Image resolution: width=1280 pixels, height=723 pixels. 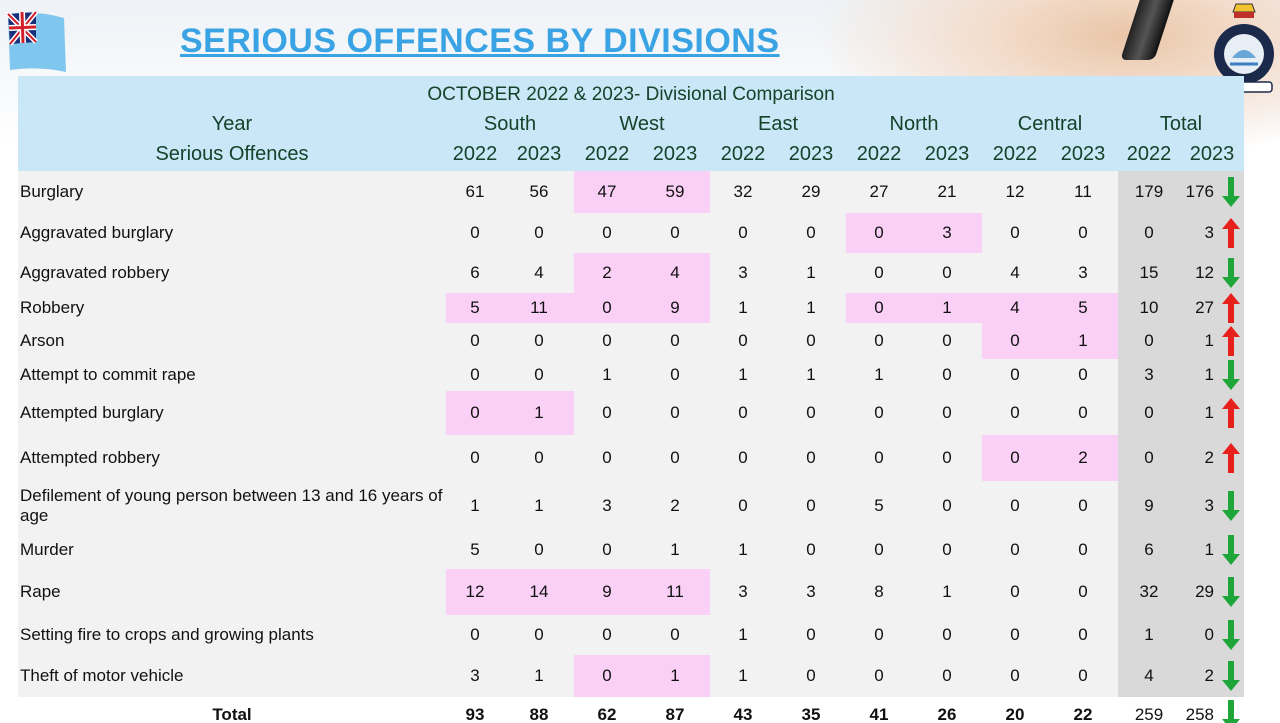 I want to click on division-header-central: Central, so click(x=1050, y=124).